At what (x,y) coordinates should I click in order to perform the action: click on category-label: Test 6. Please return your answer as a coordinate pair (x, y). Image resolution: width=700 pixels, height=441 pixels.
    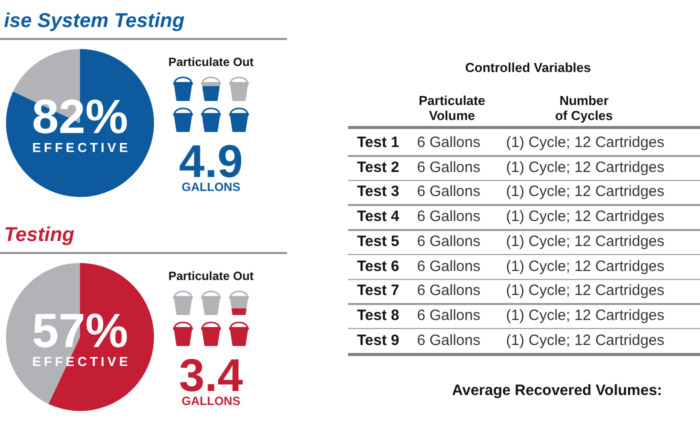
    Looking at the image, I should click on (378, 267).